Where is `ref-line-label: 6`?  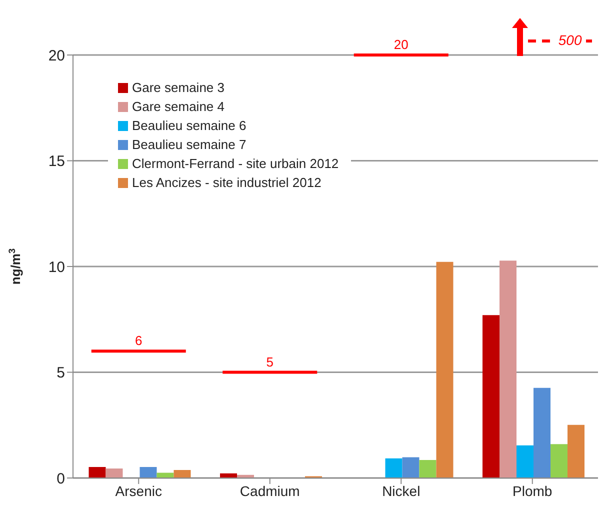
ref-line-label: 6 is located at coordinates (138, 340).